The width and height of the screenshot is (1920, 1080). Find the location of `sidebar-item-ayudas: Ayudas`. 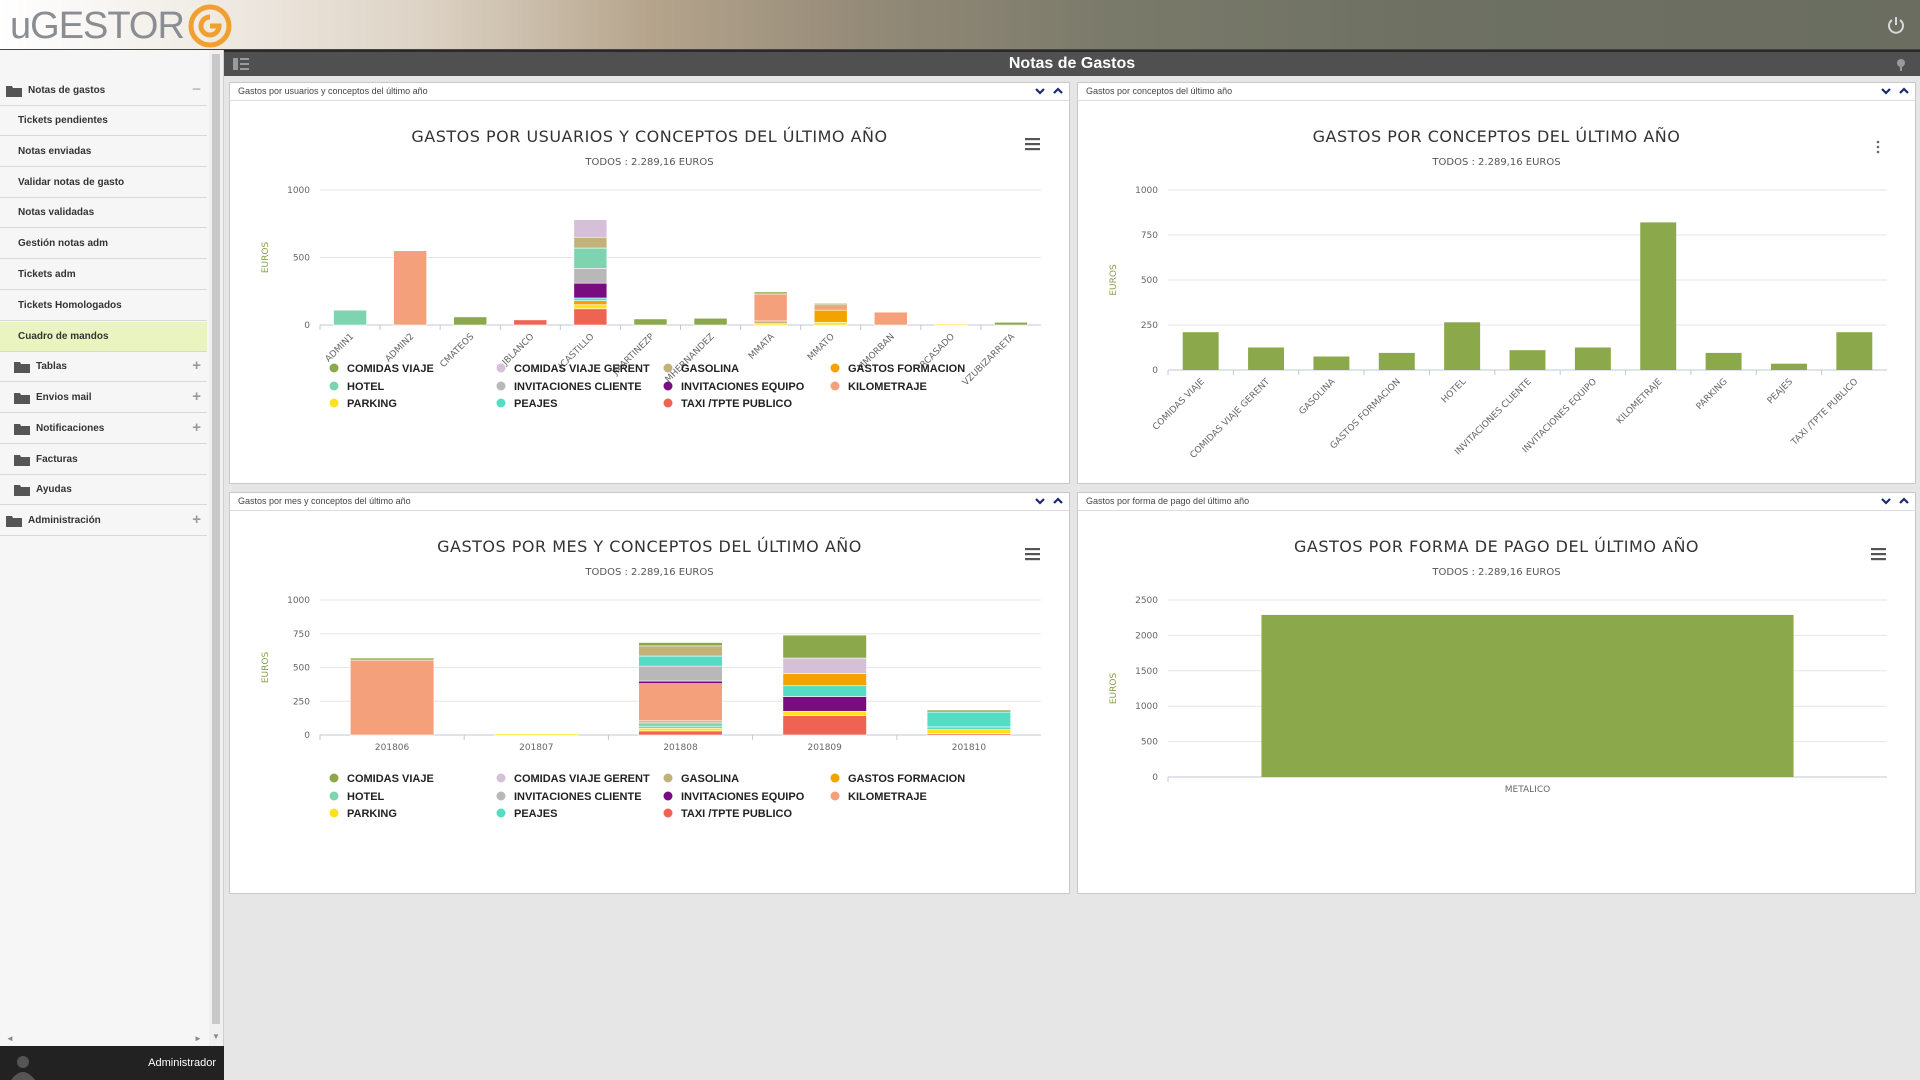

sidebar-item-ayudas: Ayudas is located at coordinates (103, 490).